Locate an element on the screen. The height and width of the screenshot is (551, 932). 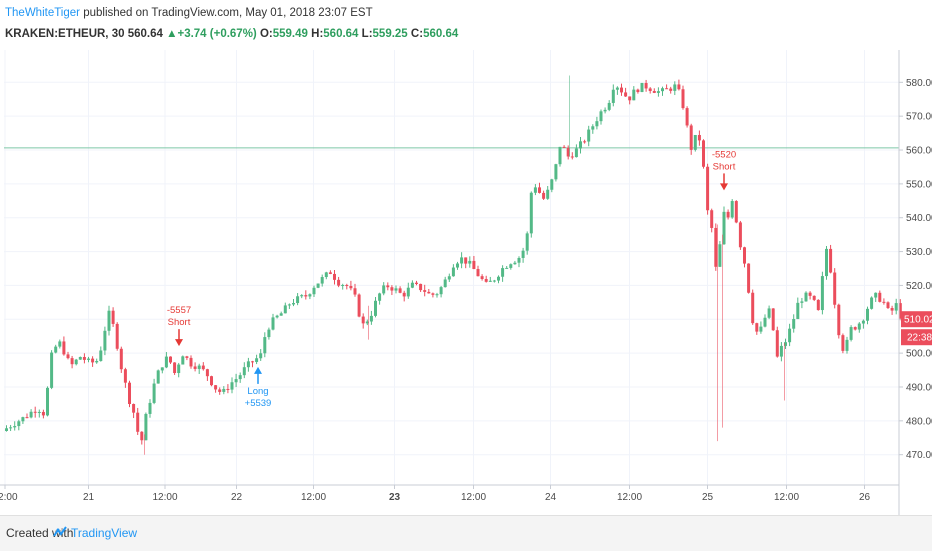
annotation-value: -5520 is located at coordinates (724, 154).